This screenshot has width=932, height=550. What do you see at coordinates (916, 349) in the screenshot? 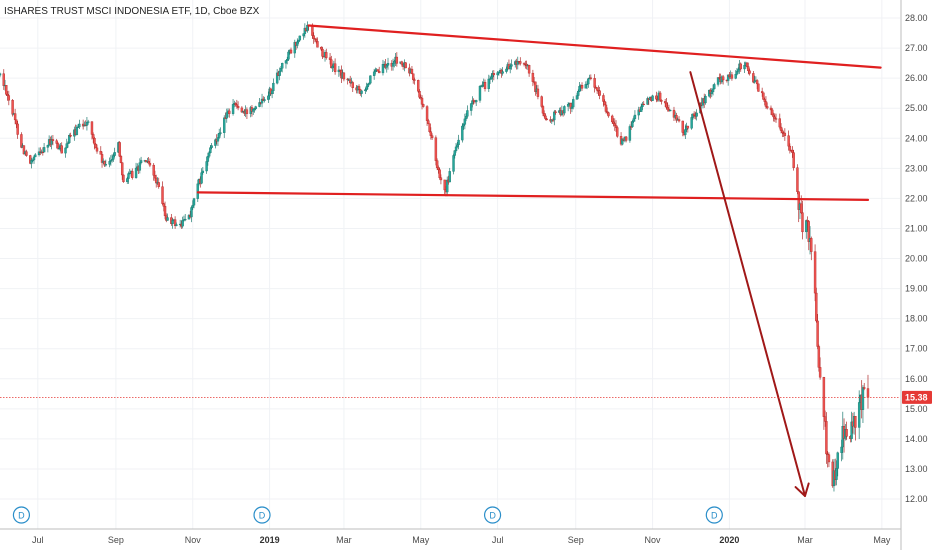
I see `price-tick-label: 17.00` at bounding box center [916, 349].